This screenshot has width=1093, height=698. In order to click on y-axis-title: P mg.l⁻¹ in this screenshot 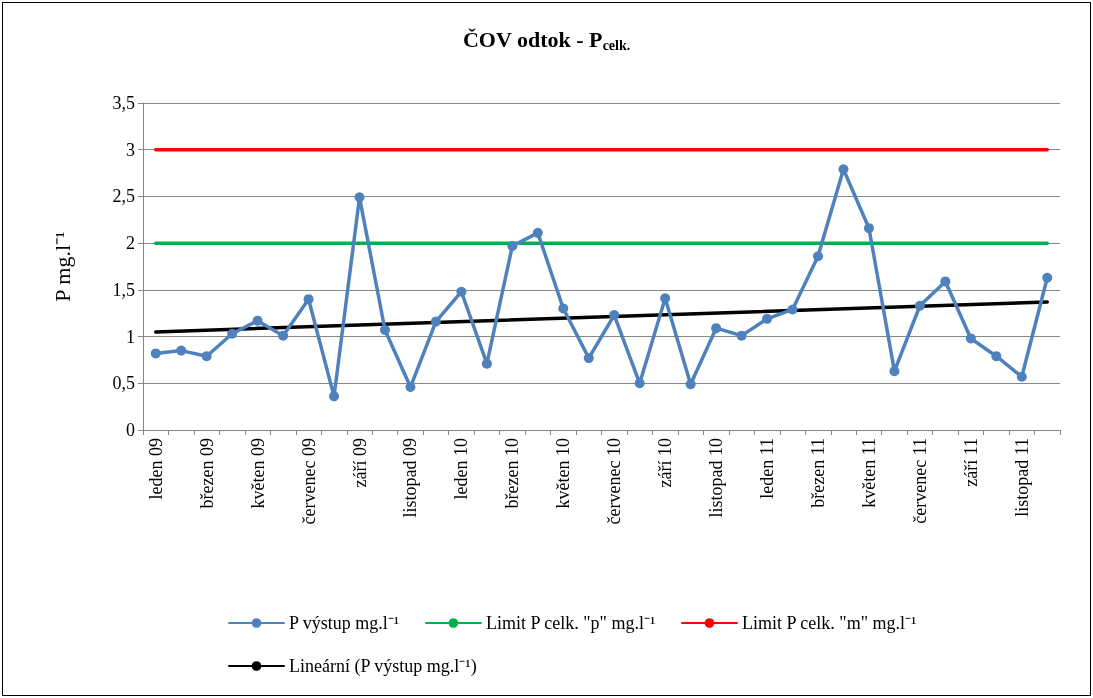, I will do `click(62, 266)`.